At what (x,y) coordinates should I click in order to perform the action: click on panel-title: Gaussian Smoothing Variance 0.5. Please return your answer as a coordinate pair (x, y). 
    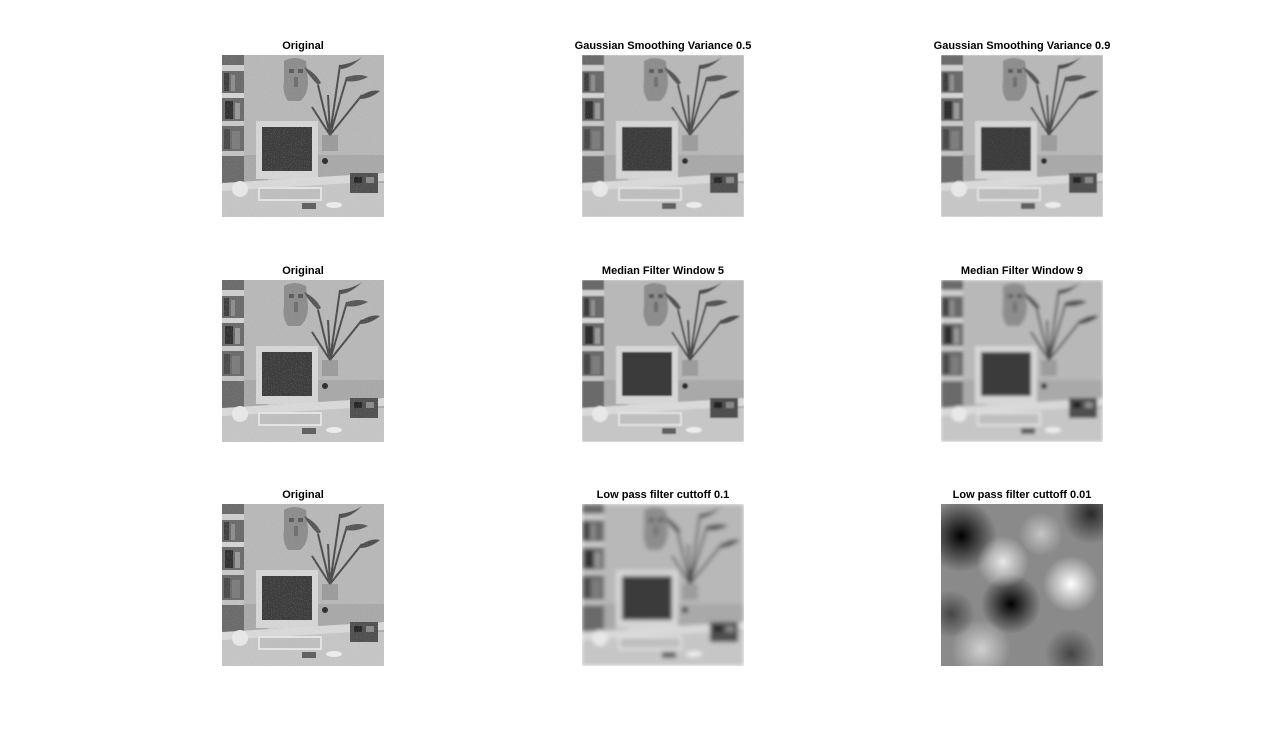
    Looking at the image, I should click on (663, 46).